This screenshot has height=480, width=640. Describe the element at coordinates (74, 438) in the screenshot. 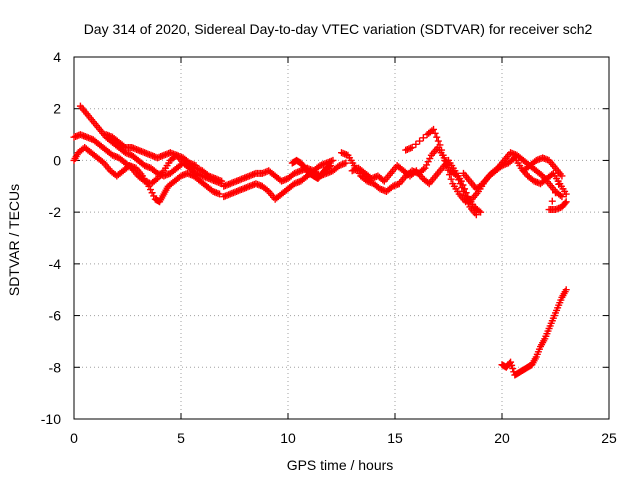

I see `x-tick-label: 0` at that location.